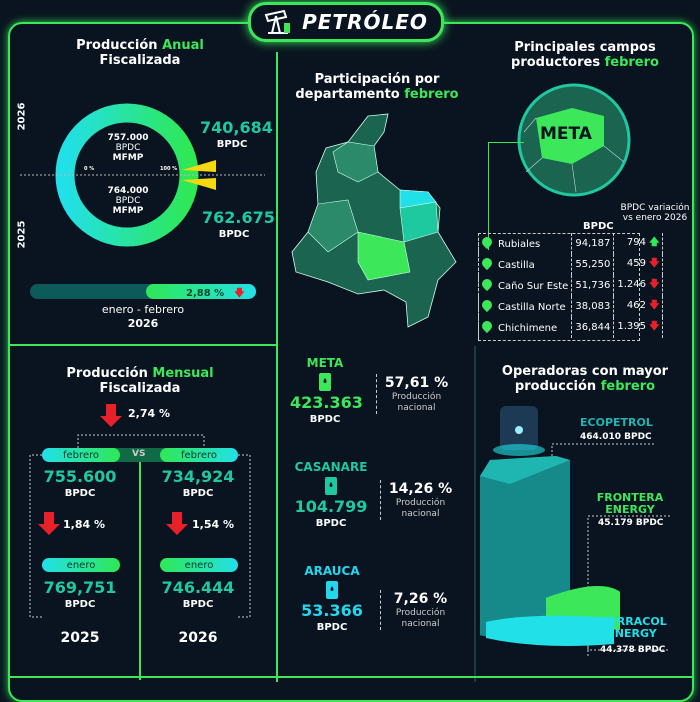 This screenshot has height=702, width=700. What do you see at coordinates (533, 286) in the screenshot?
I see `field-name: Caño Sur Este` at bounding box center [533, 286].